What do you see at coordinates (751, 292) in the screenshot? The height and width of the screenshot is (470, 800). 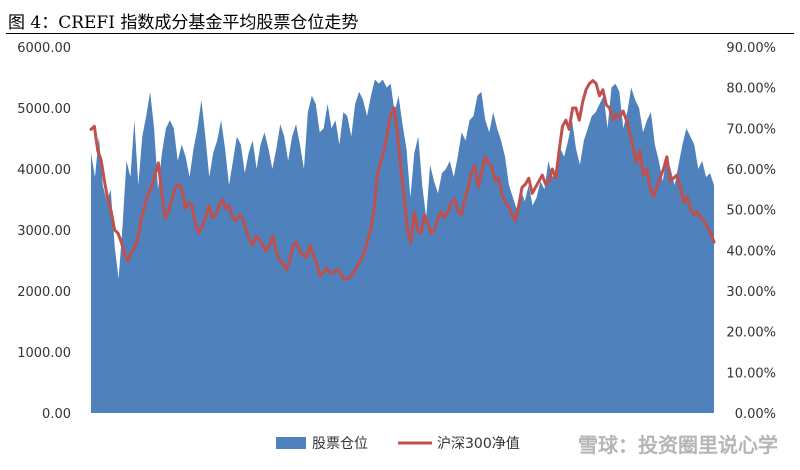 I see `right-tick-label: 30.00%` at bounding box center [751, 292].